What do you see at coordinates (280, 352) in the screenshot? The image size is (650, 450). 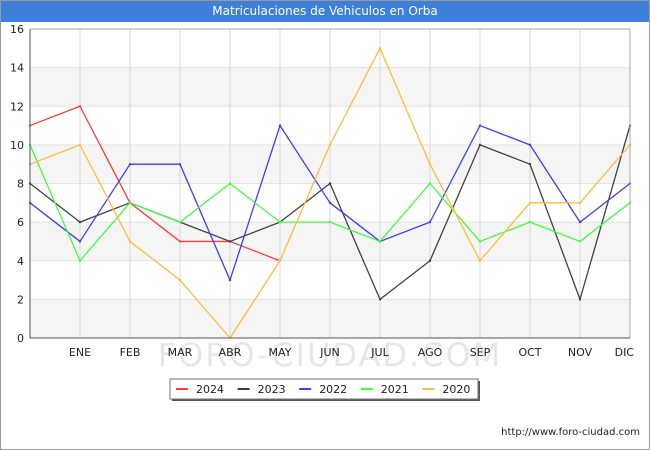 I see `x-tick-label: MAY` at bounding box center [280, 352].